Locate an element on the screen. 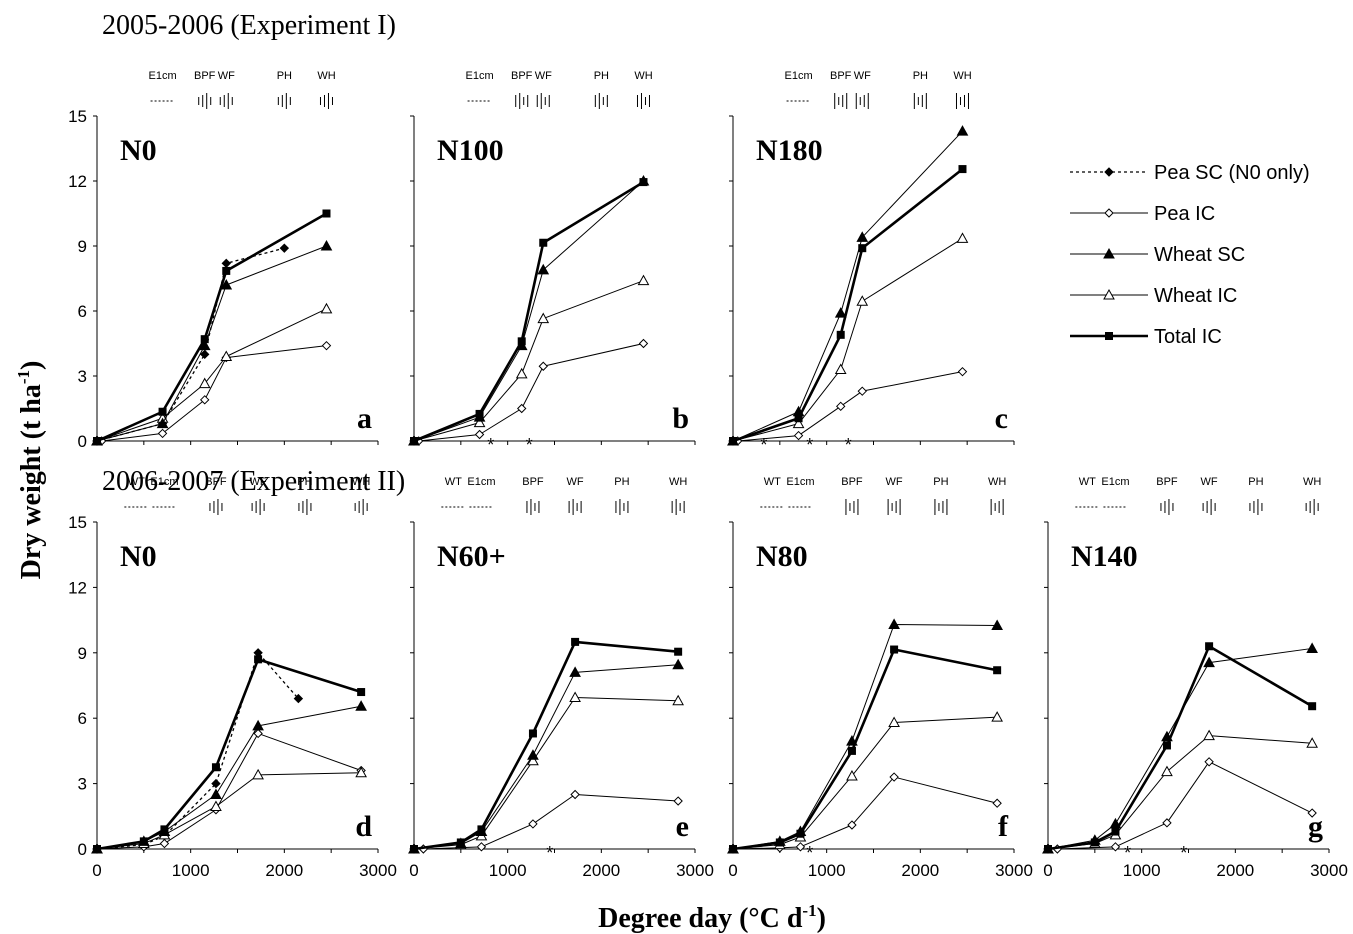 The width and height of the screenshot is (1353, 934). series-pea-ic is located at coordinates (1180, 805).